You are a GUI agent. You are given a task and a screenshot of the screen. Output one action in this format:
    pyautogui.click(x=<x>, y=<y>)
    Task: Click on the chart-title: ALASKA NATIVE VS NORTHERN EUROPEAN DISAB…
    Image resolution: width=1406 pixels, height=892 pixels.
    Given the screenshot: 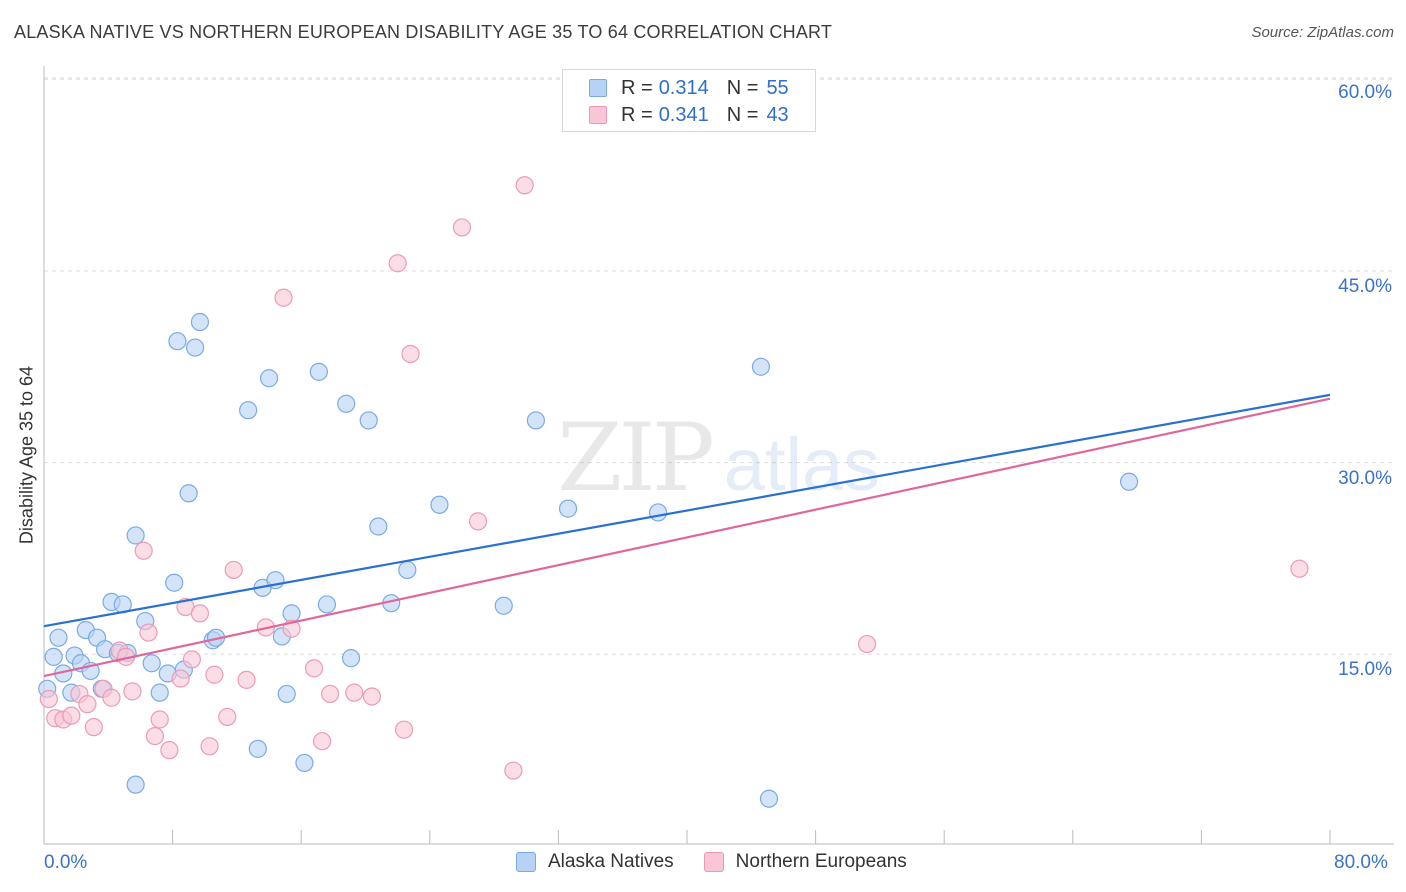 What is the action you would take?
    pyautogui.click(x=423, y=32)
    